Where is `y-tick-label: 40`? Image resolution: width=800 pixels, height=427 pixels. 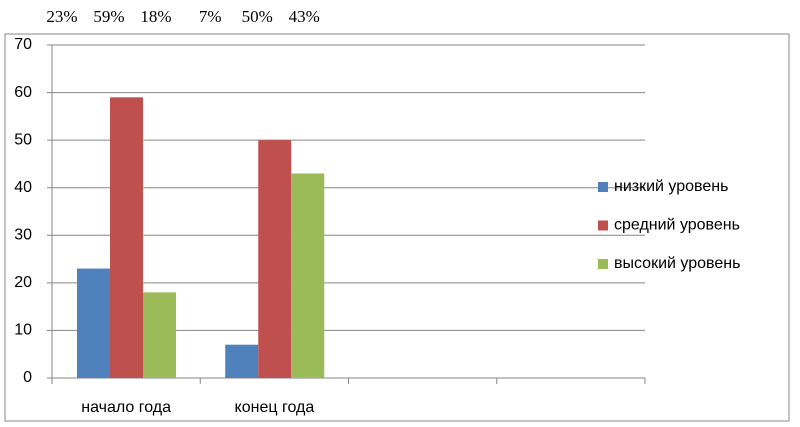
y-tick-label: 40 is located at coordinates (23, 187).